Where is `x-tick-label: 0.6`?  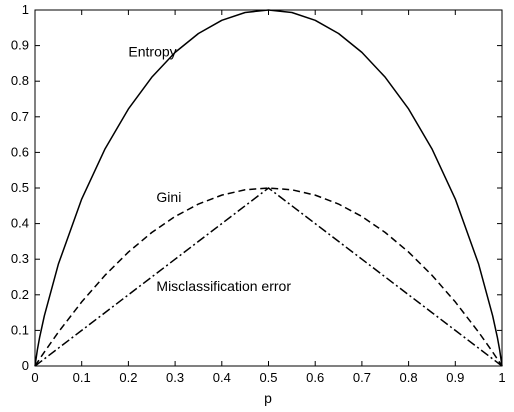 x-tick-label: 0.6 is located at coordinates (315, 377).